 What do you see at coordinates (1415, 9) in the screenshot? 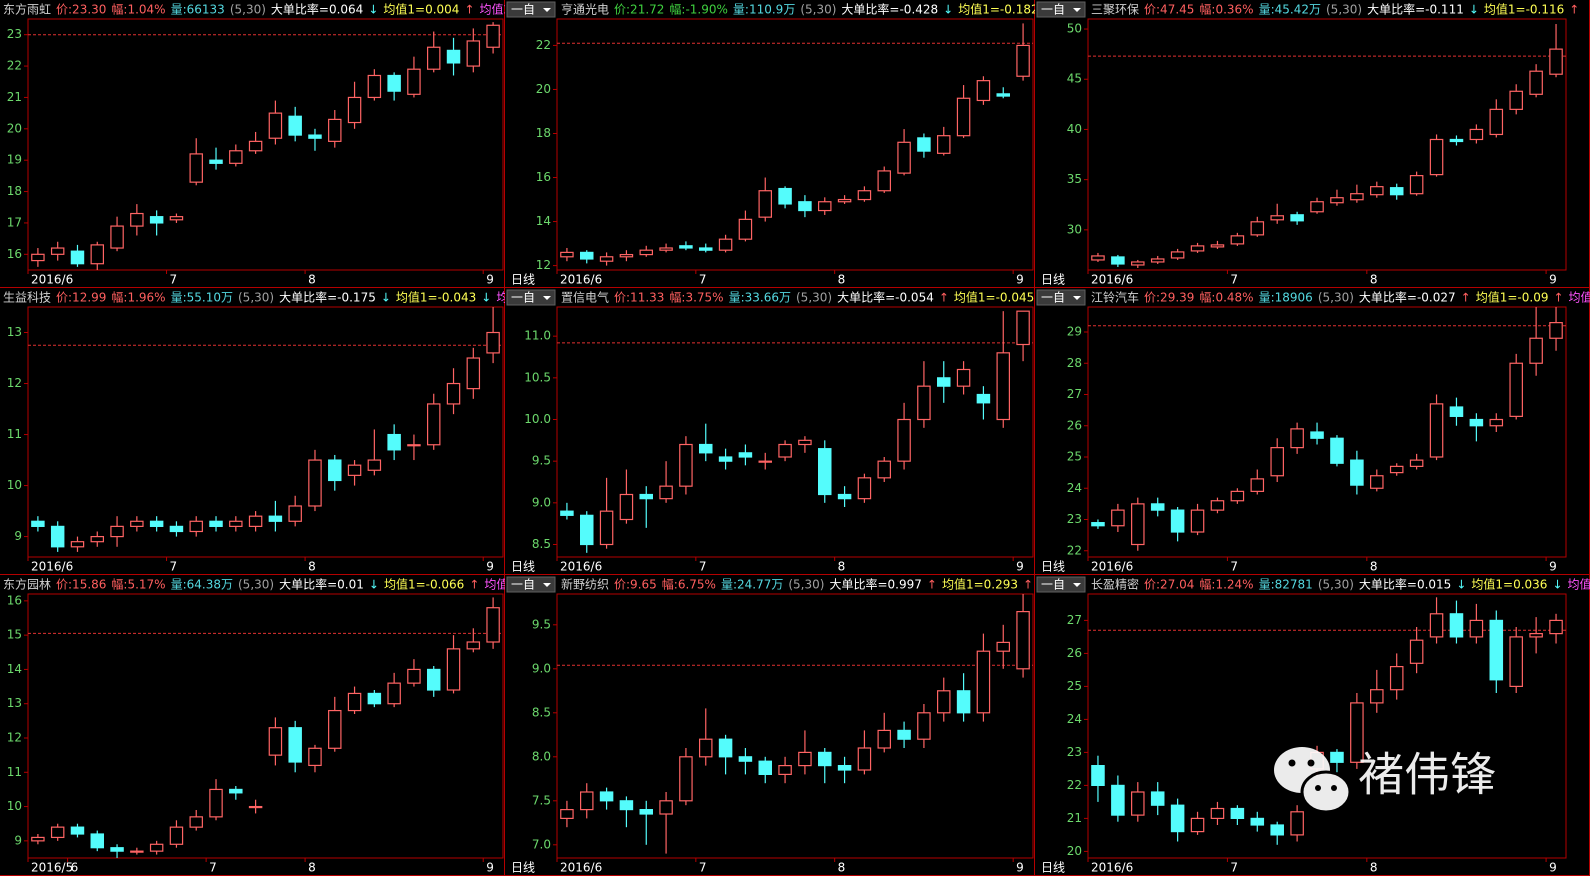
I see `header-item: 大单比率=-0.111` at bounding box center [1415, 9].